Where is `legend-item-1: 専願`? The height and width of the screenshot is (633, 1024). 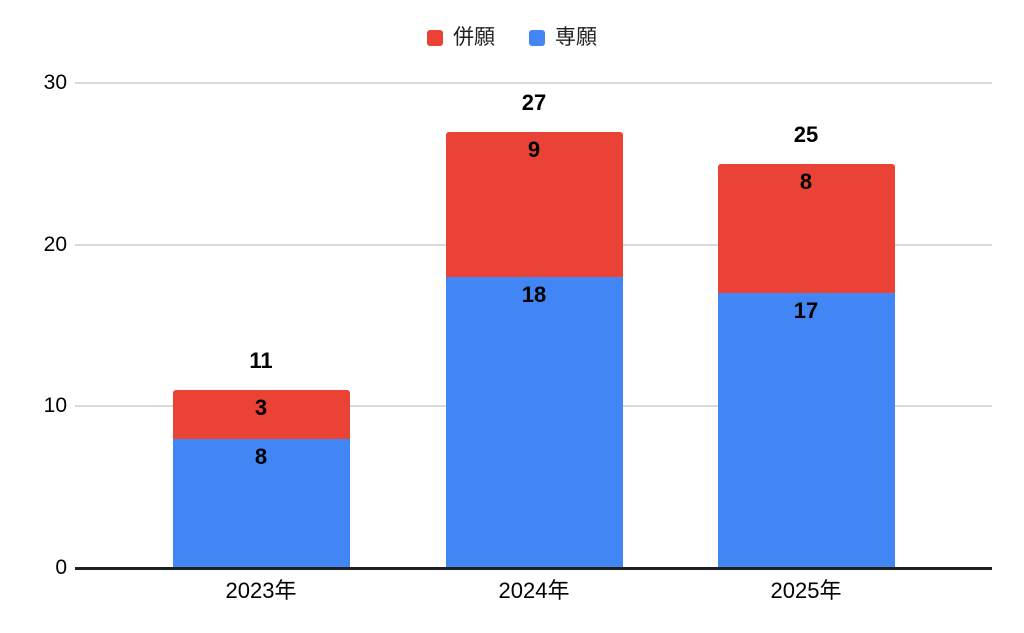 legend-item-1: 専願 is located at coordinates (563, 38).